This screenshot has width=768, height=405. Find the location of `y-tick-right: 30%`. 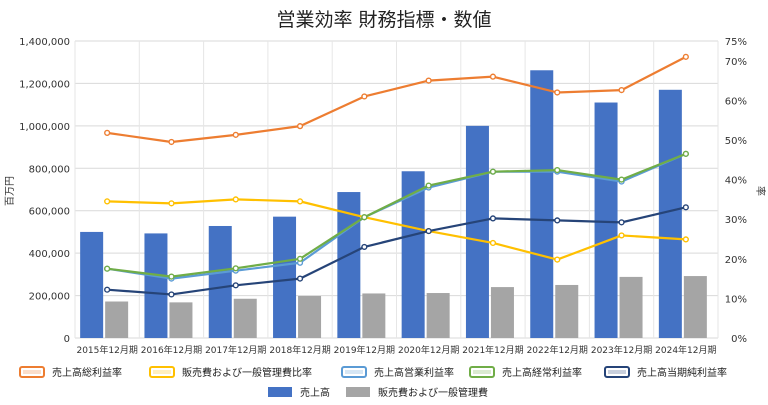

y-tick-right: 30% is located at coordinates (736, 220).